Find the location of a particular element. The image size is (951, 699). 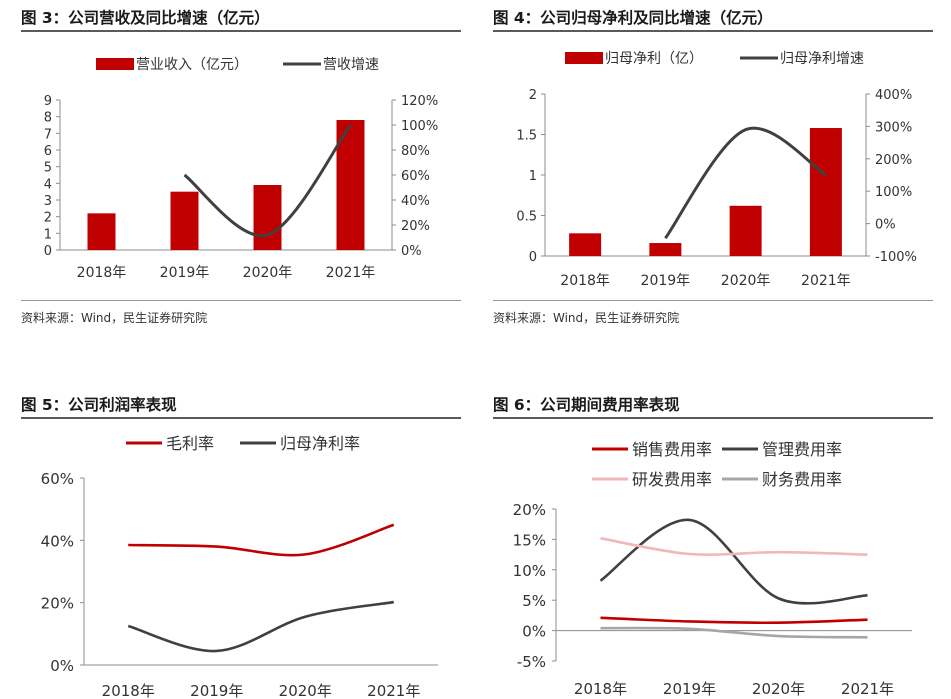

y-tick-label-right: 300% is located at coordinates (893, 127).